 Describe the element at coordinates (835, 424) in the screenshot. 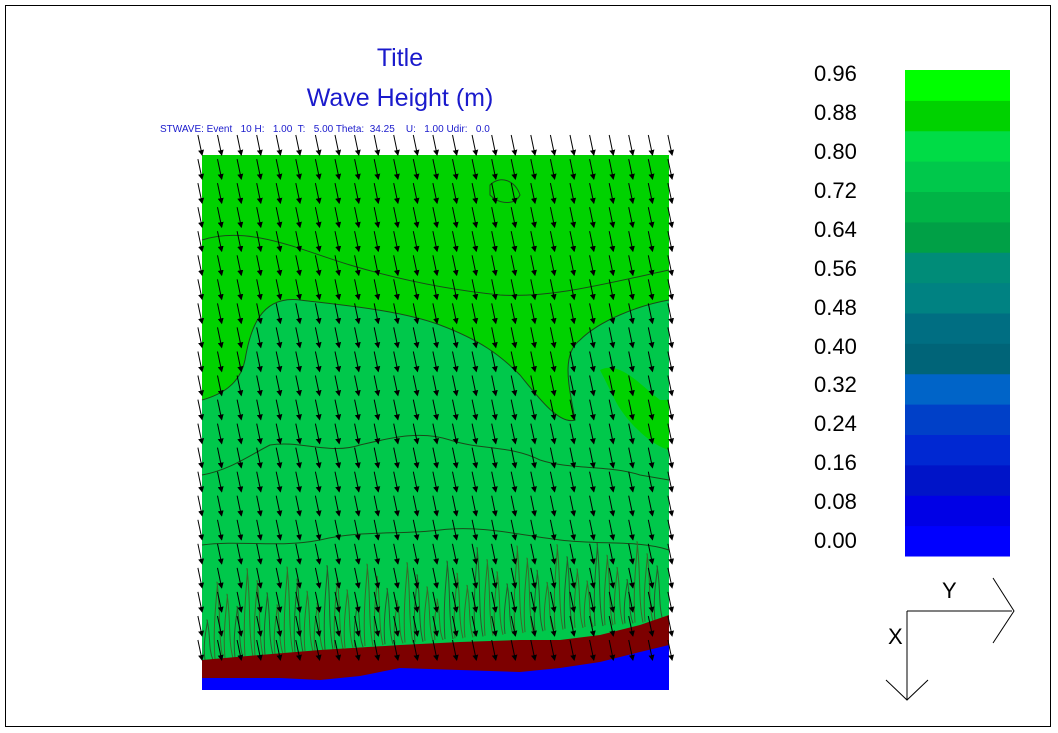

I see `colorbar-tick-label: 0.24` at that location.